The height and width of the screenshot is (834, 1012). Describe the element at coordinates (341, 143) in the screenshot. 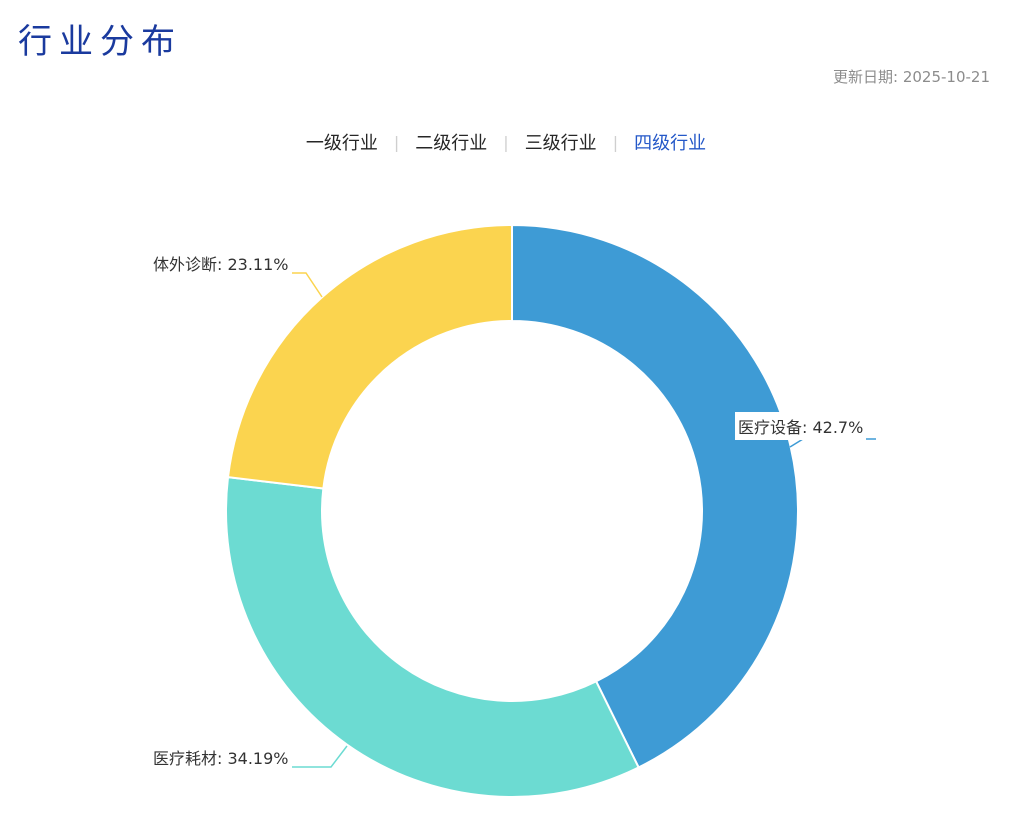

I see `tab-industry-level-1: 一级行业` at that location.